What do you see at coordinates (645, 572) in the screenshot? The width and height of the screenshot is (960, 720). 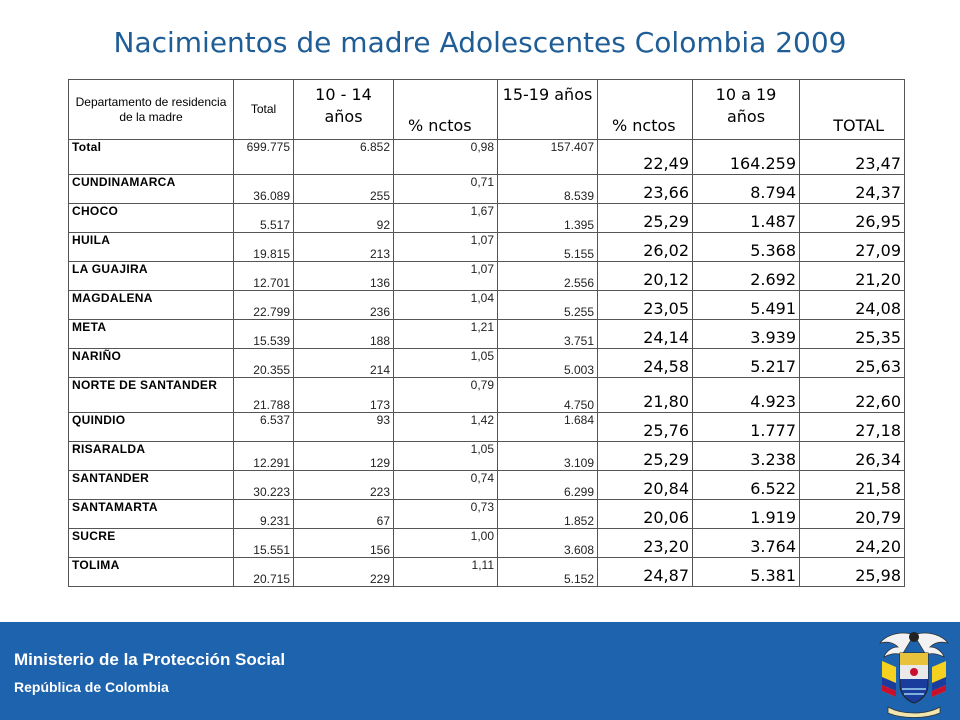 I see `cell-pct-15-19: 24,87` at bounding box center [645, 572].